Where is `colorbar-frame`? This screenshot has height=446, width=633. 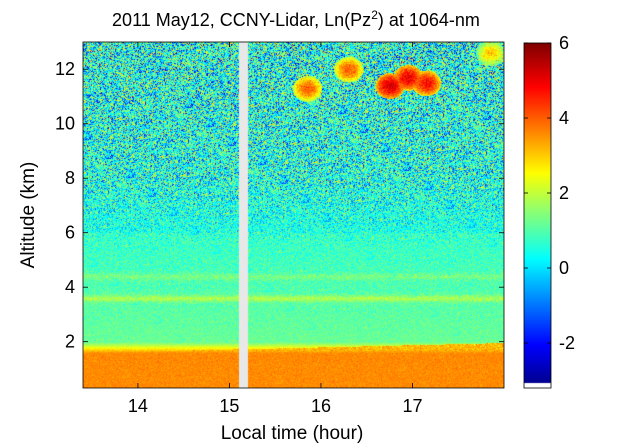 colorbar-frame is located at coordinates (537, 215).